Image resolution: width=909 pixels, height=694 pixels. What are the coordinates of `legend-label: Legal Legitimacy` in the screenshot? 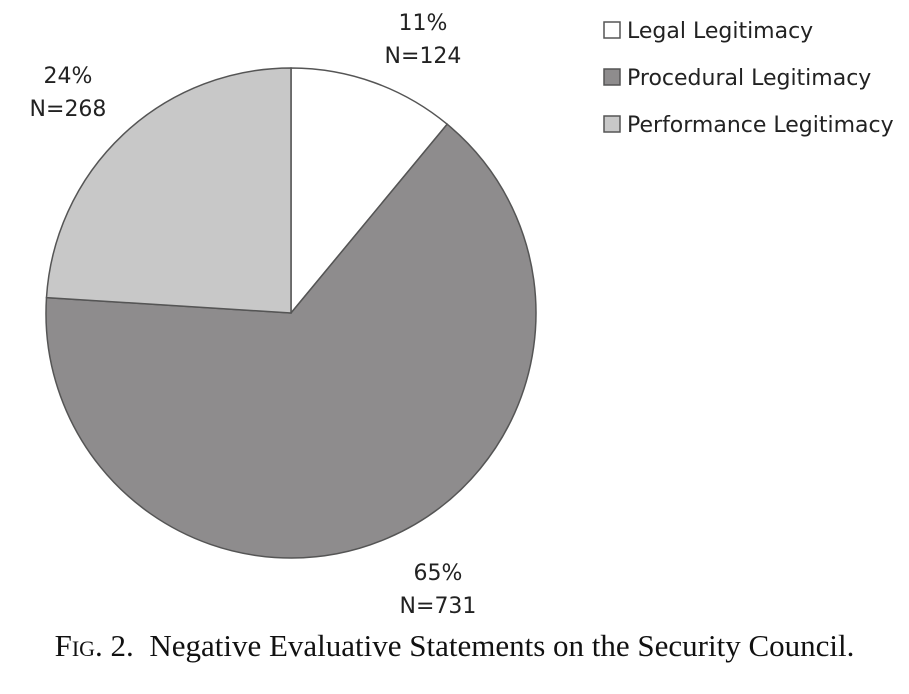 It's located at (720, 31).